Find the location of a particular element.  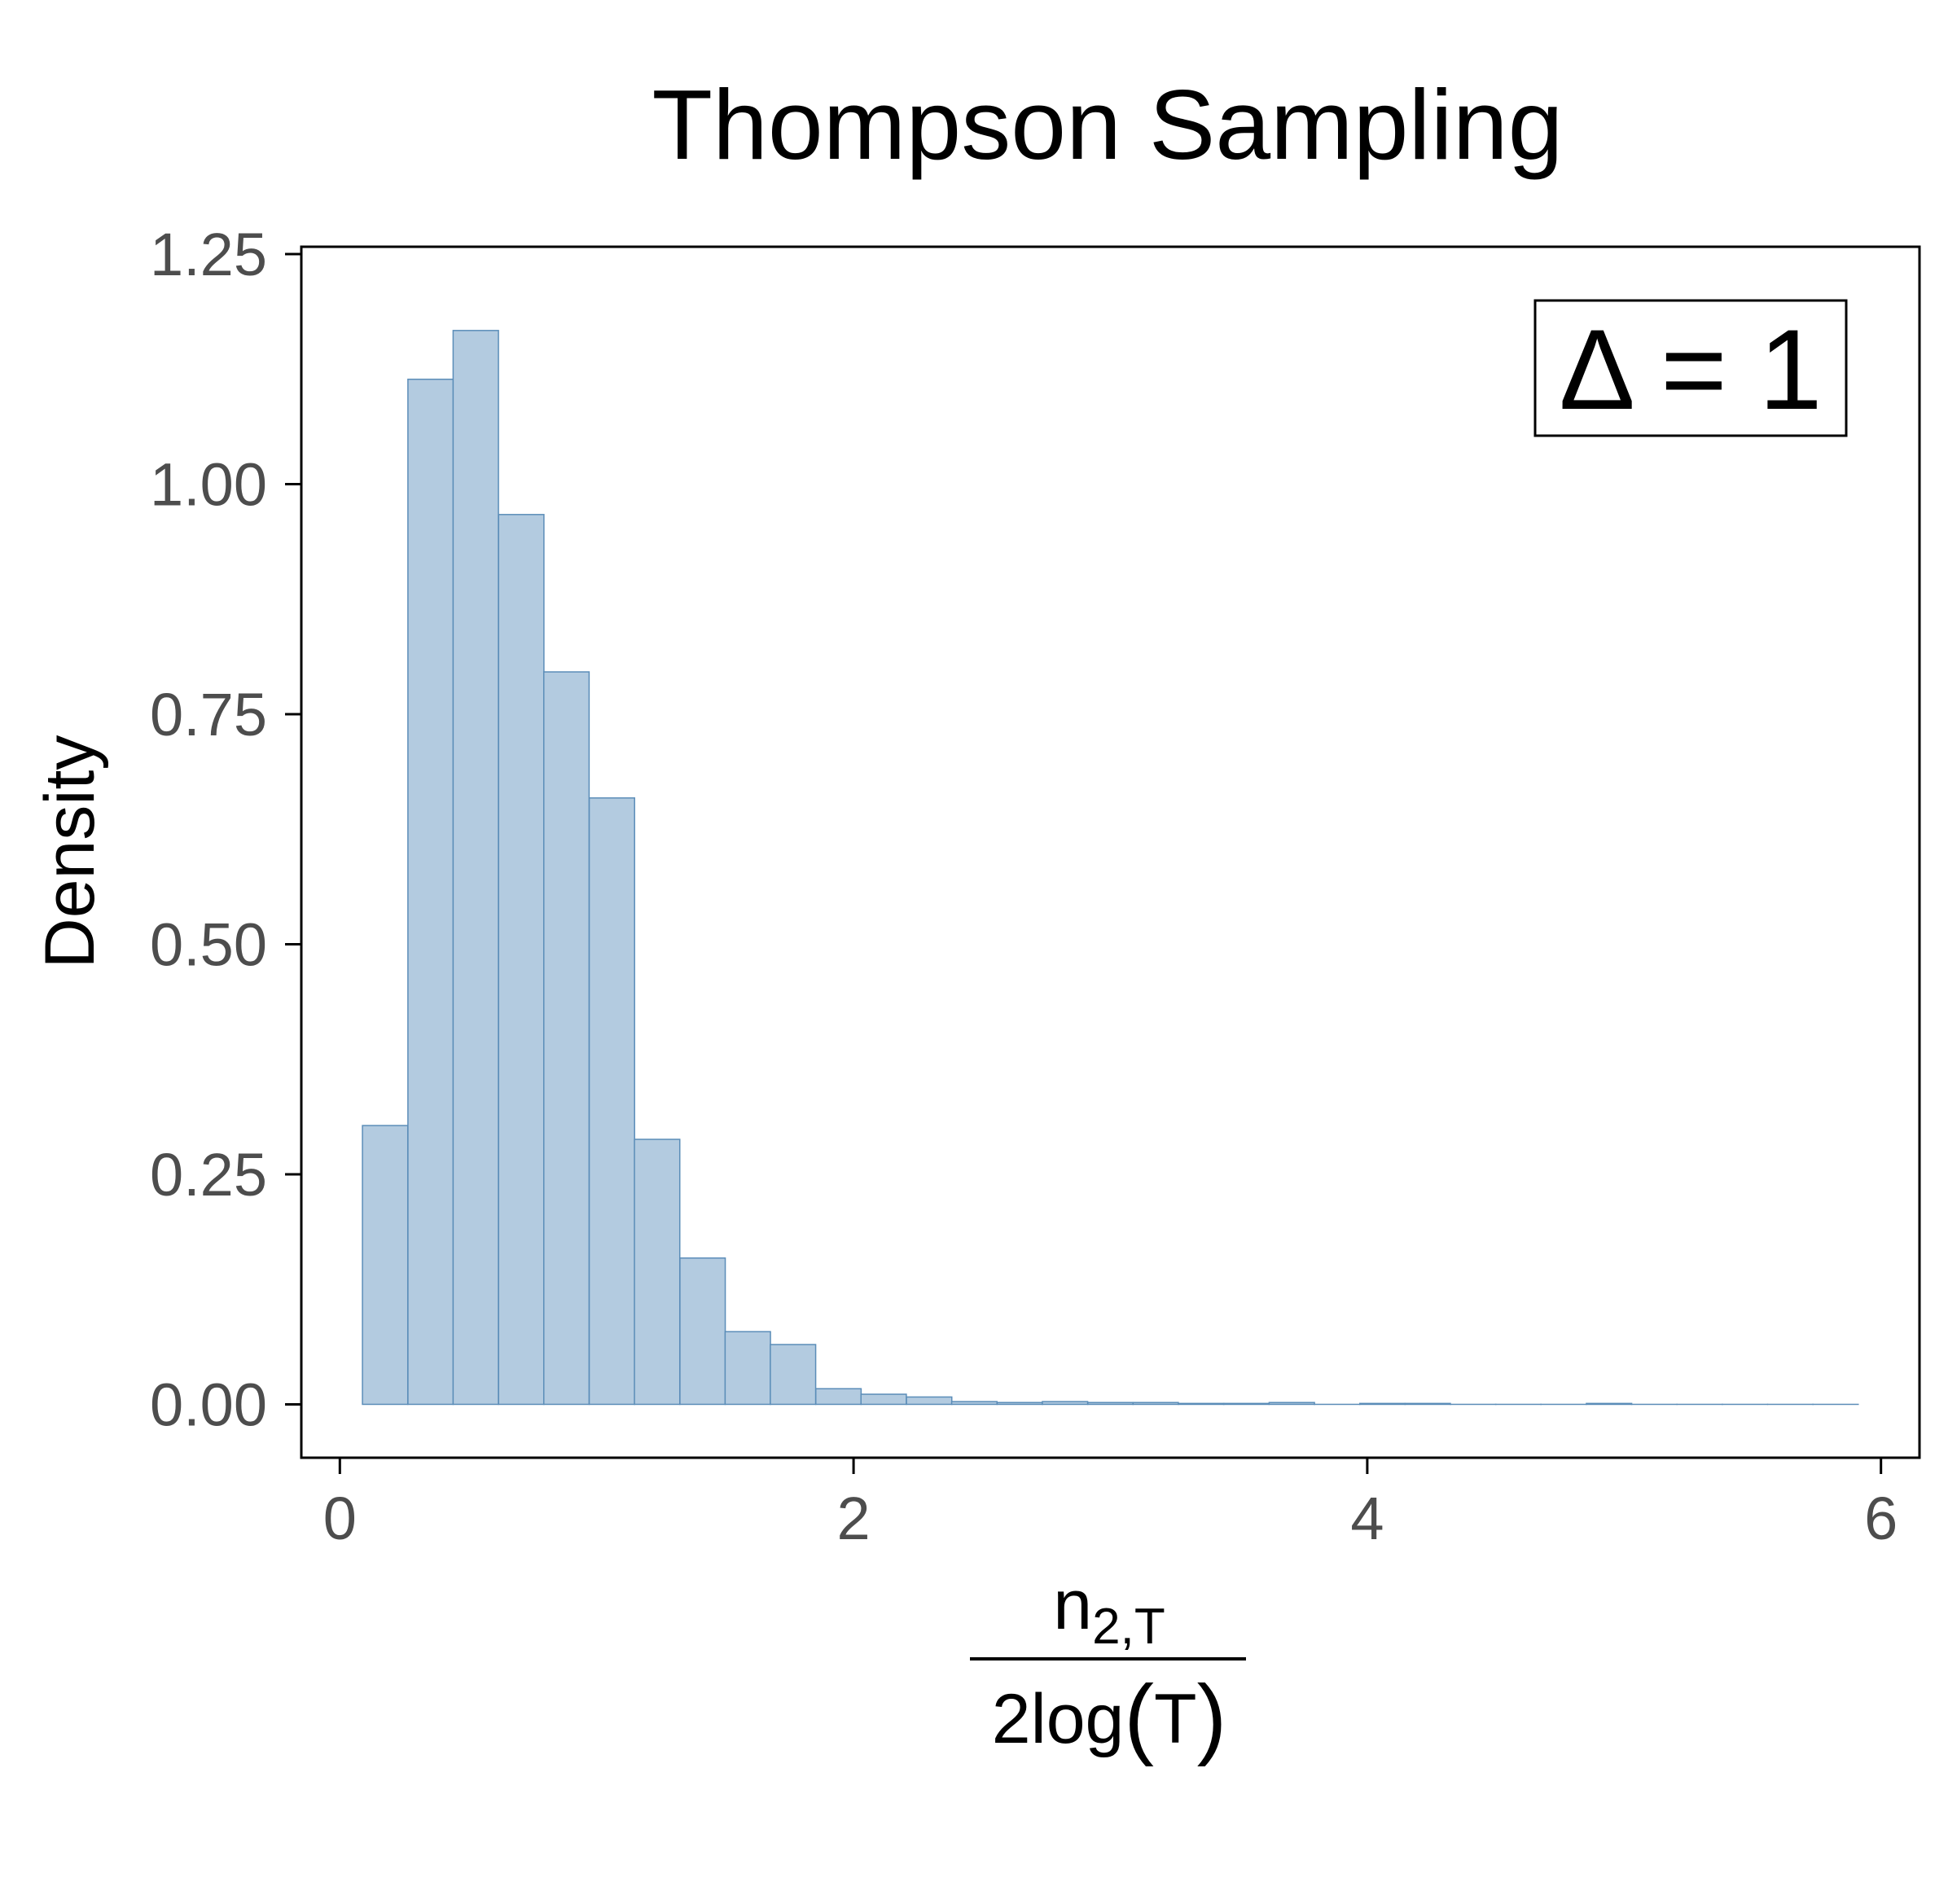

x-axis-title-numerator: n2,T is located at coordinates (1109, 1610).